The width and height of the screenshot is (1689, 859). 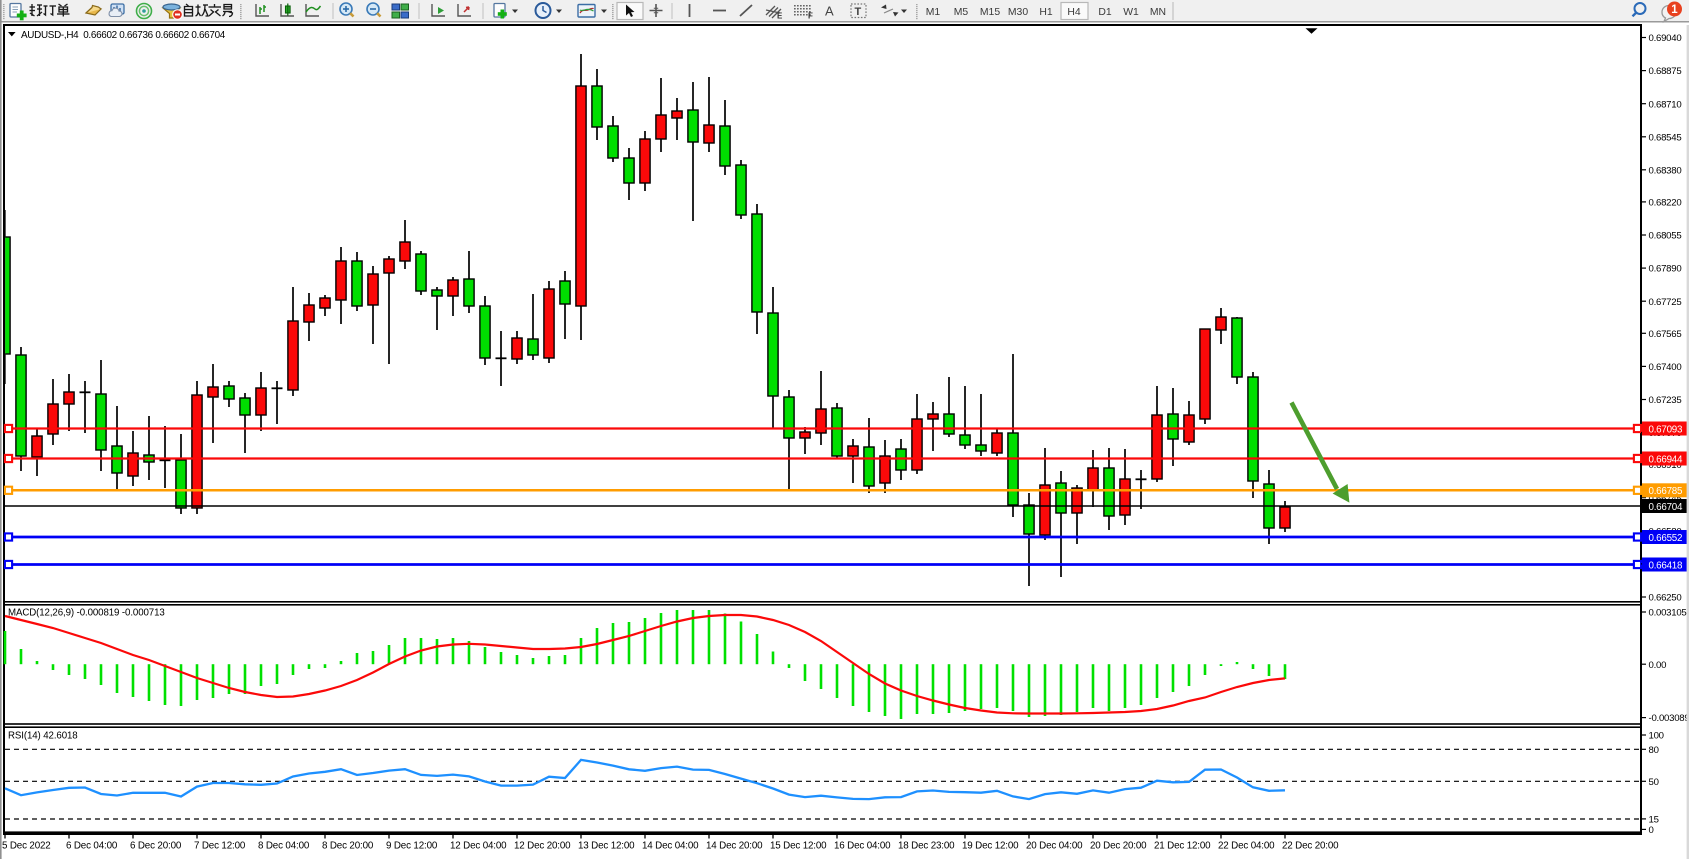 What do you see at coordinates (1666, 565) in the screenshot?
I see `svg-text: 0.66418` at bounding box center [1666, 565].